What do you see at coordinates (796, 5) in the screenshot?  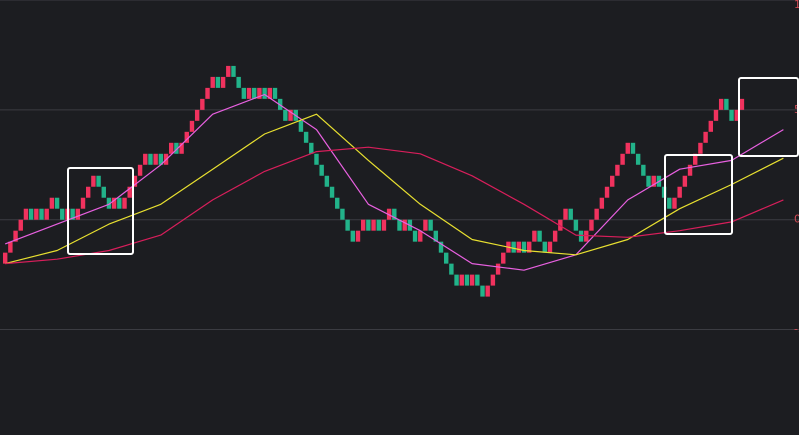 I see `y-tick-label: 10` at bounding box center [796, 5].